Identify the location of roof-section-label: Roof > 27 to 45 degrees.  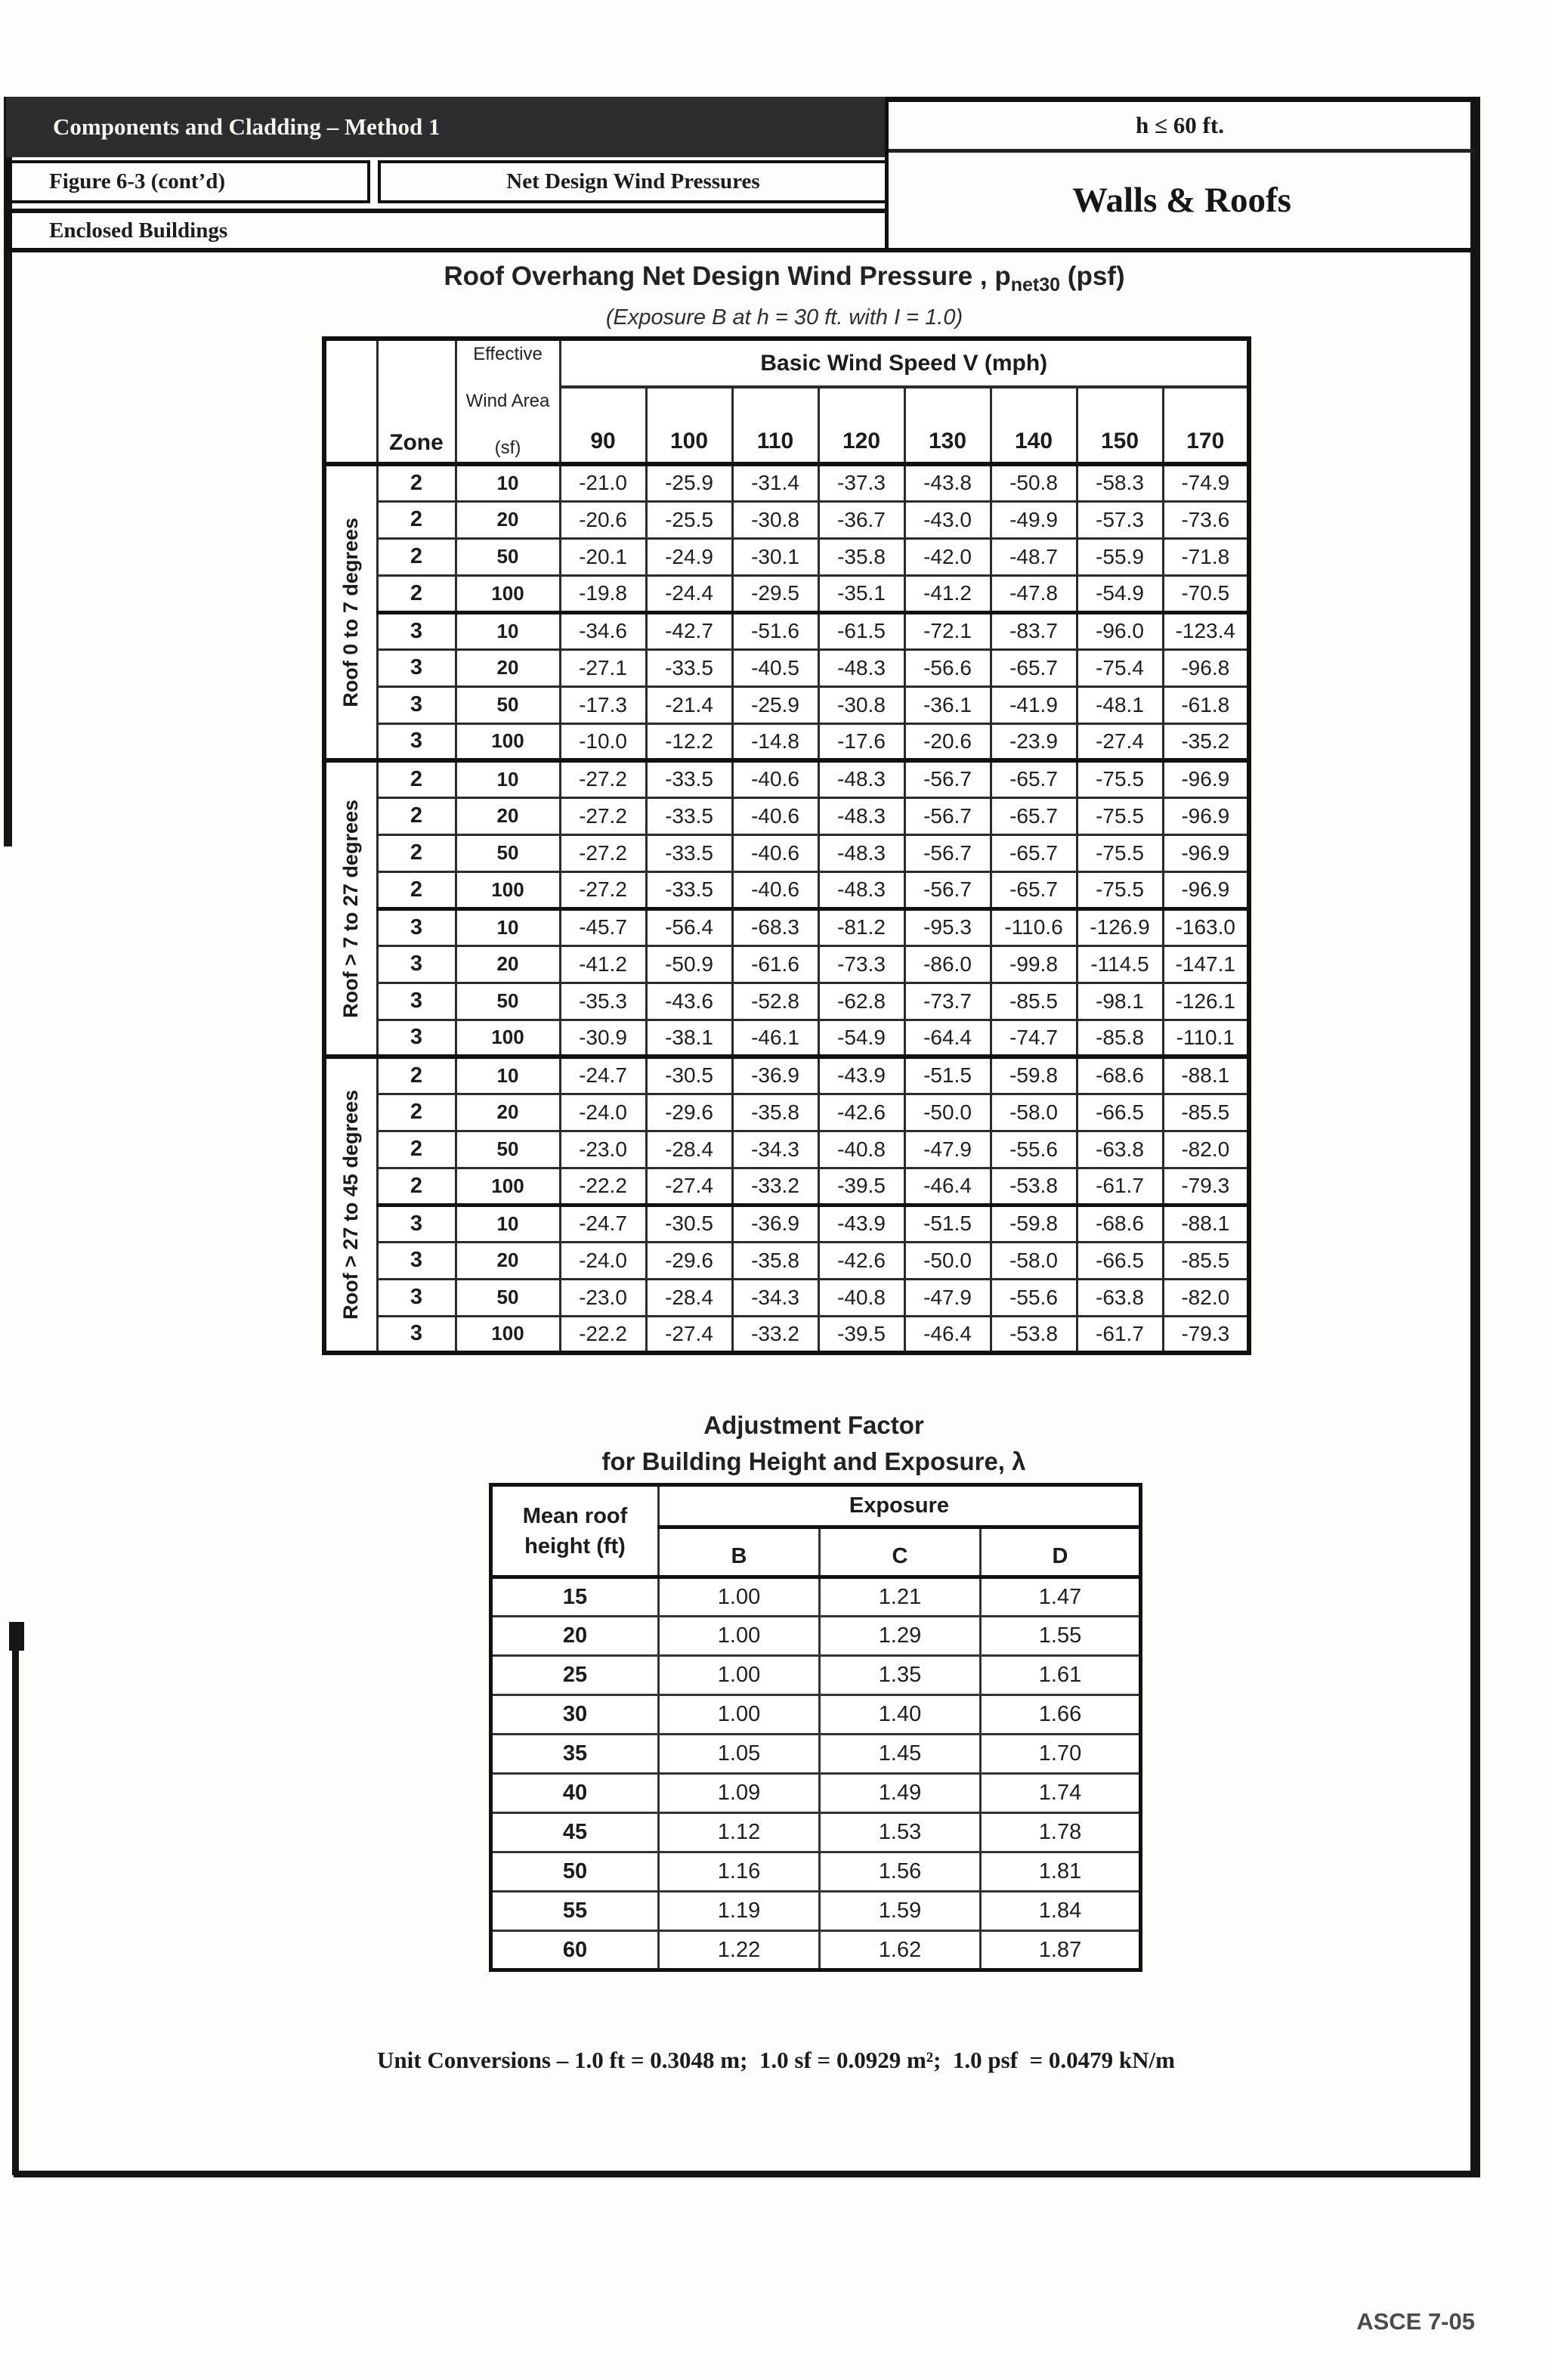
(351, 1205).